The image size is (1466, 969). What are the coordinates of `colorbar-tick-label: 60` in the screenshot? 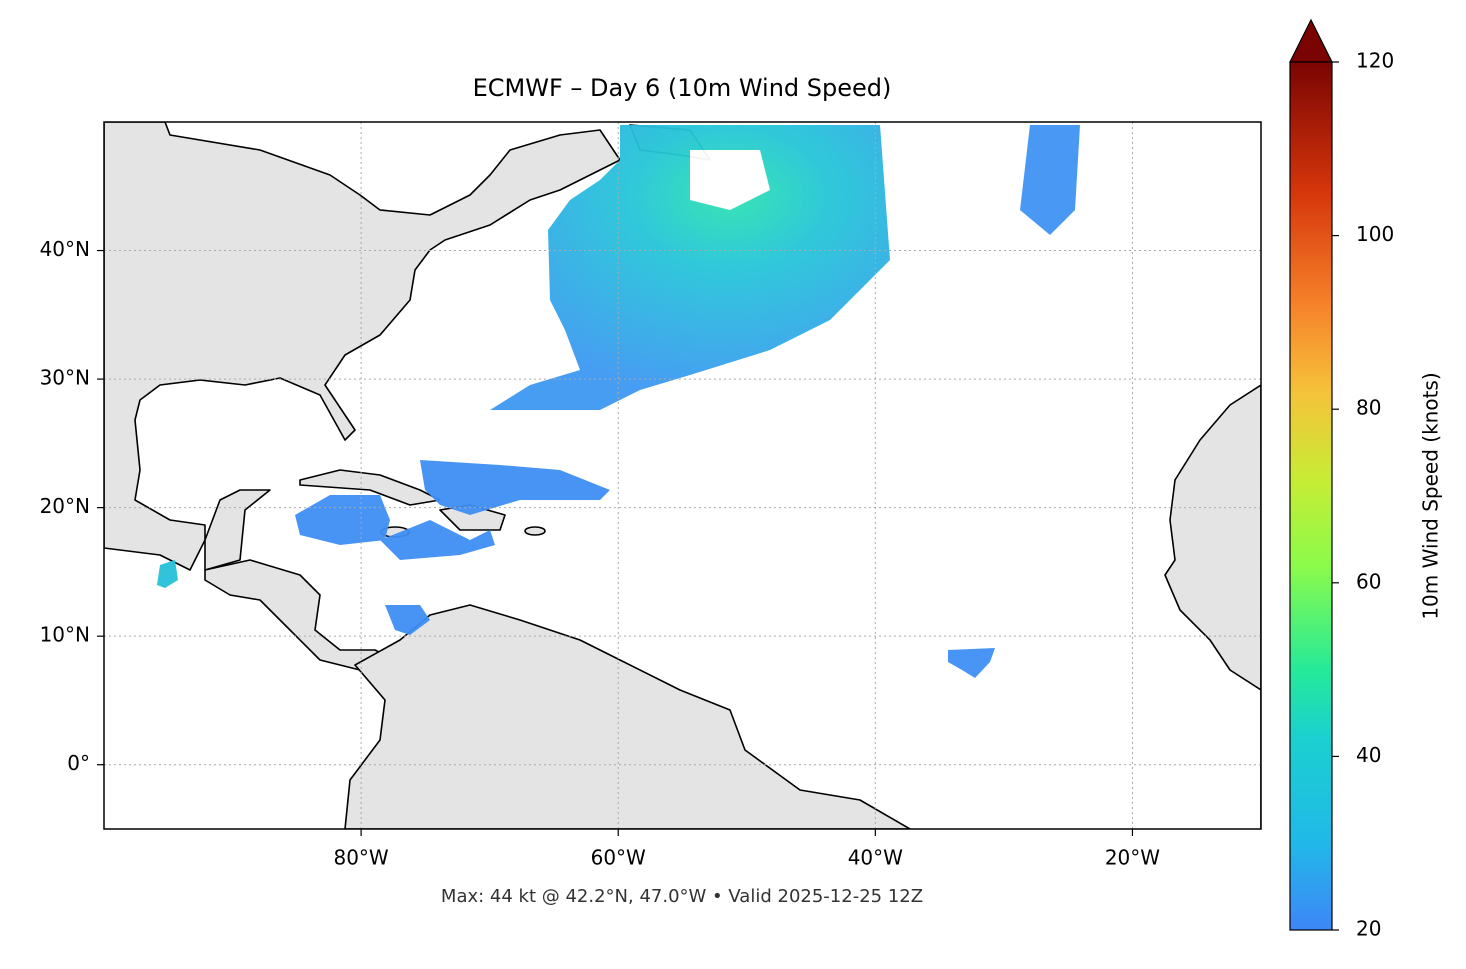 It's located at (1368, 581).